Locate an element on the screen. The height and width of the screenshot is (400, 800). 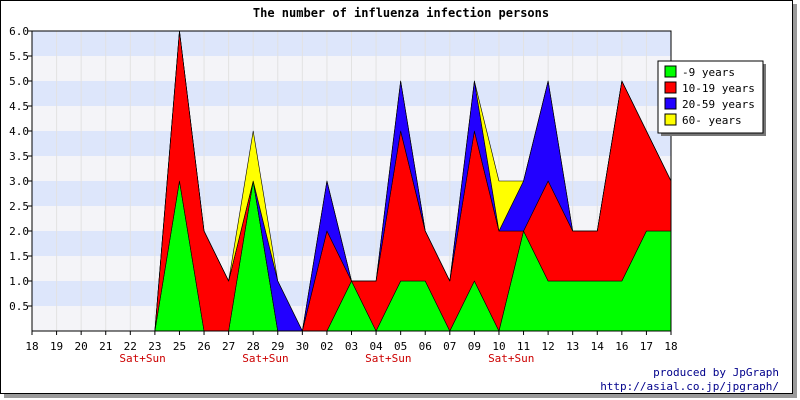
x-tick-label: 03 is located at coordinates (351, 346).